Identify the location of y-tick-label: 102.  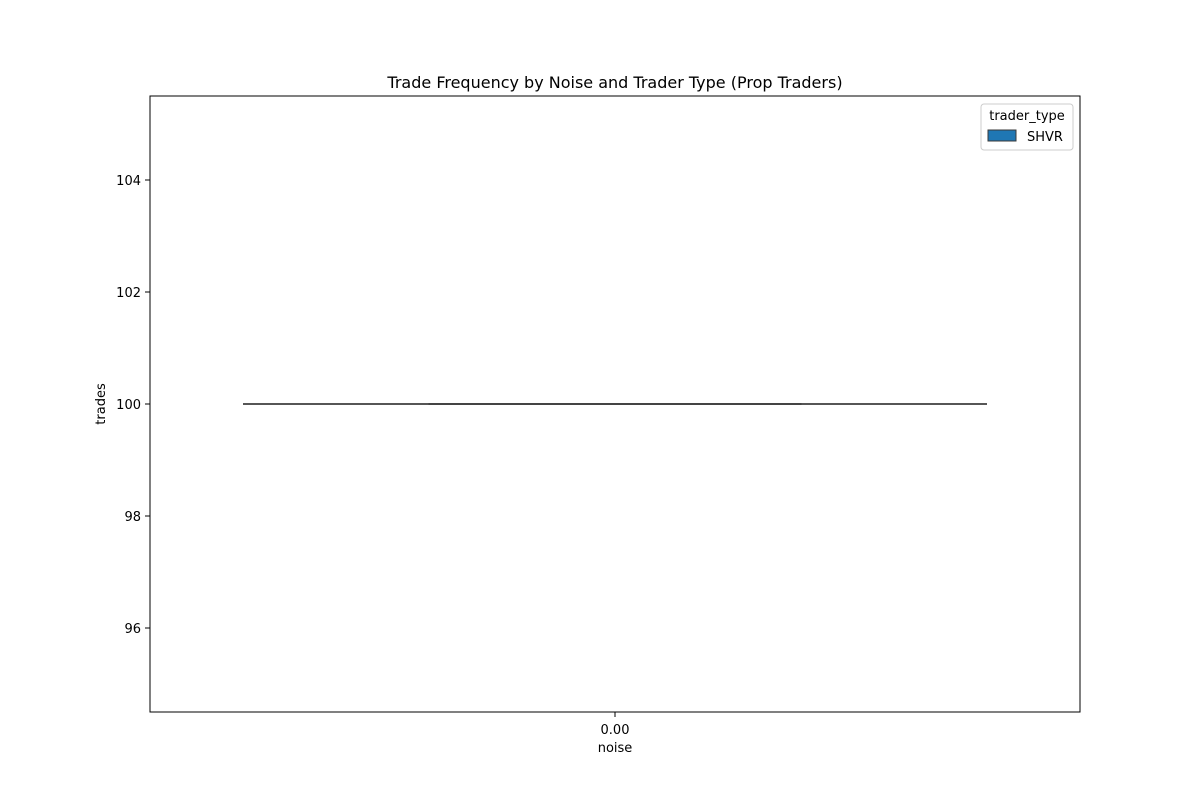
(128, 293).